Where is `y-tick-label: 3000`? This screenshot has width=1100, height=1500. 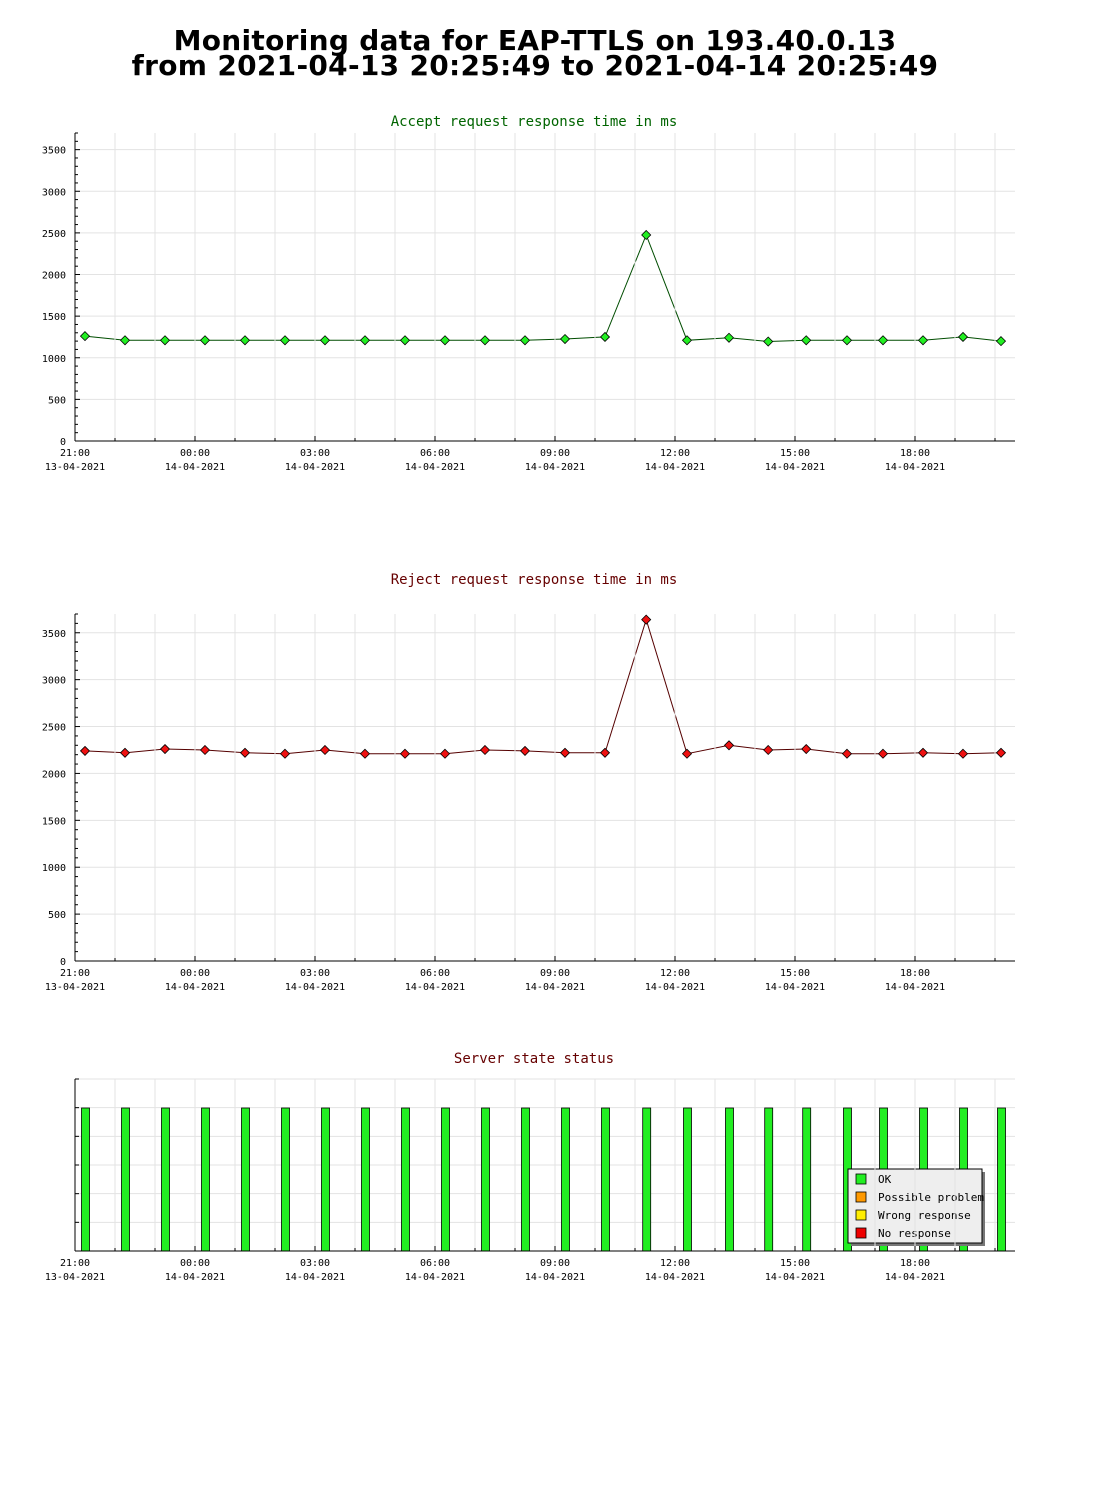 y-tick-label: 3000 is located at coordinates (54, 192).